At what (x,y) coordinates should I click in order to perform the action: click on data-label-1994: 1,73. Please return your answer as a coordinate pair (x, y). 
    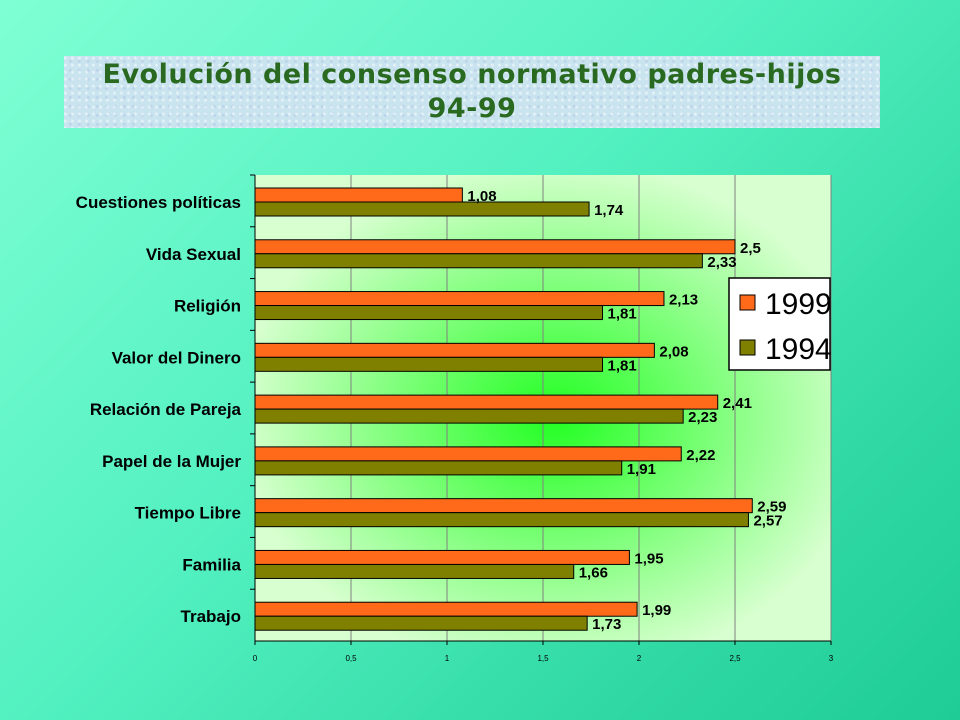
    Looking at the image, I should click on (606, 624).